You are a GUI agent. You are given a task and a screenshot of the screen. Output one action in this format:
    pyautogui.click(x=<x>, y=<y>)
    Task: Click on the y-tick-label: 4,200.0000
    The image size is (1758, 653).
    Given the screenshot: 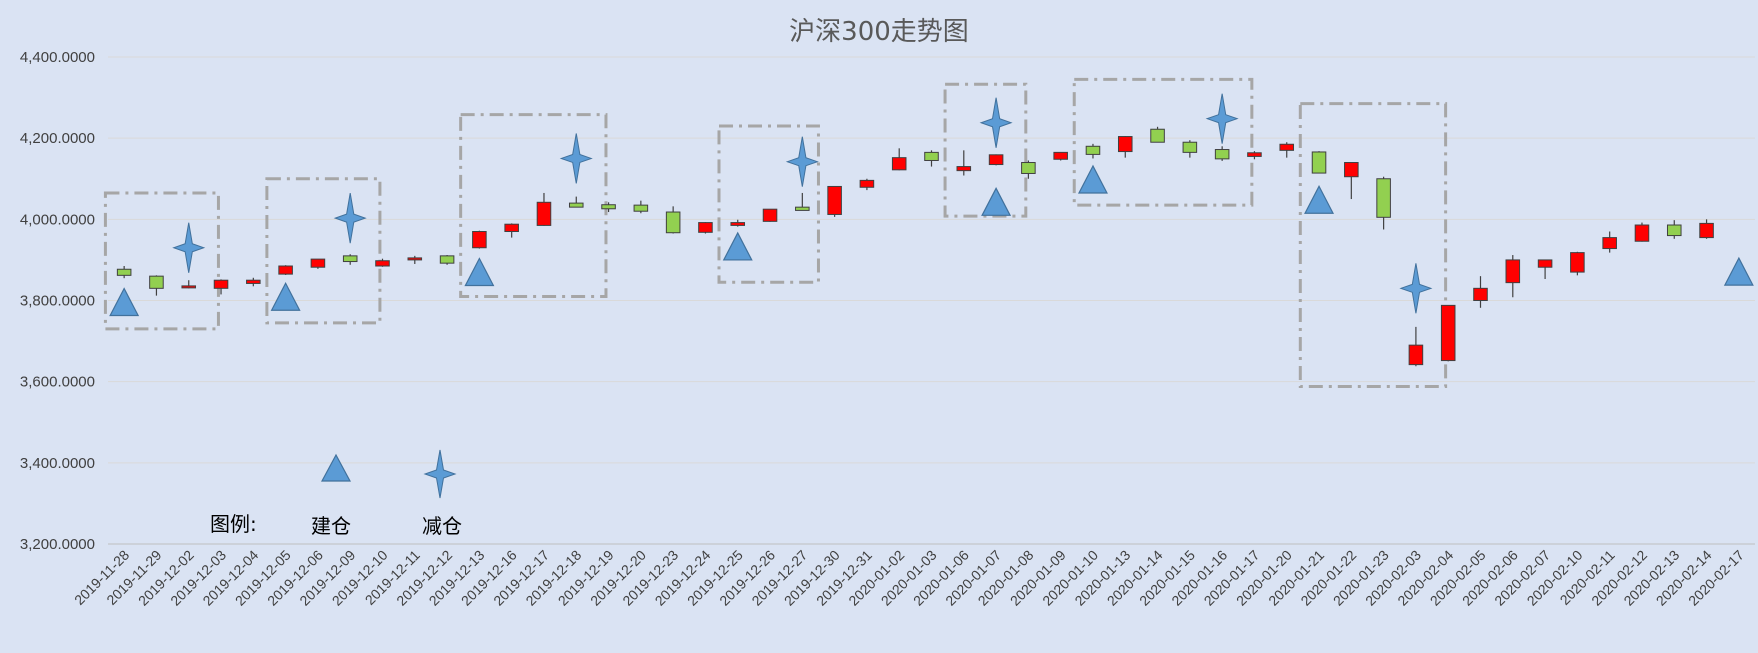 What is the action you would take?
    pyautogui.click(x=57, y=138)
    